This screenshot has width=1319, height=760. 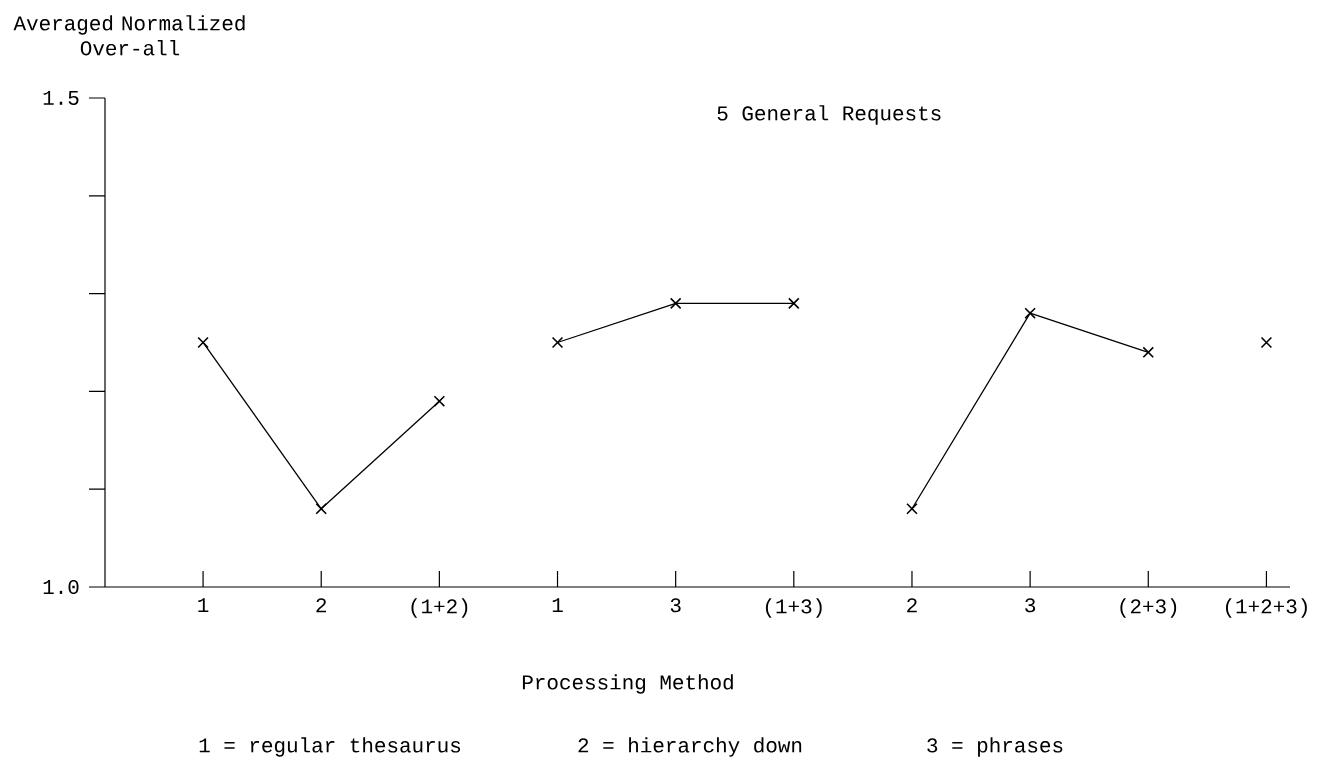 I want to click on chart-title: 5 General Requests, so click(x=829, y=115).